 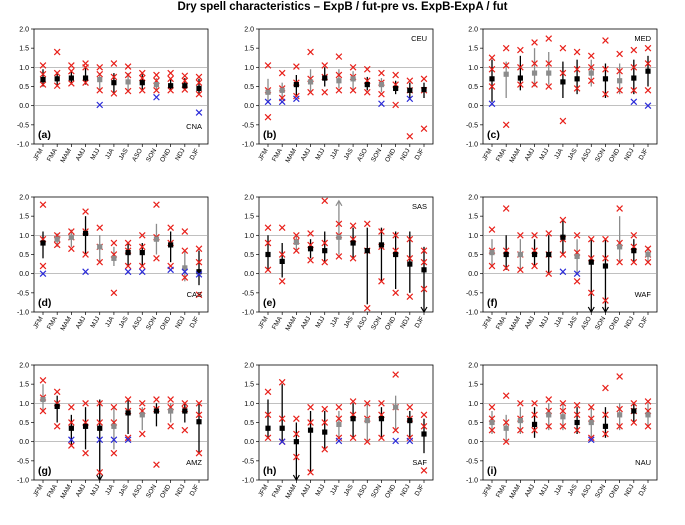 I want to click on region-label: AMZ, so click(x=194, y=462).